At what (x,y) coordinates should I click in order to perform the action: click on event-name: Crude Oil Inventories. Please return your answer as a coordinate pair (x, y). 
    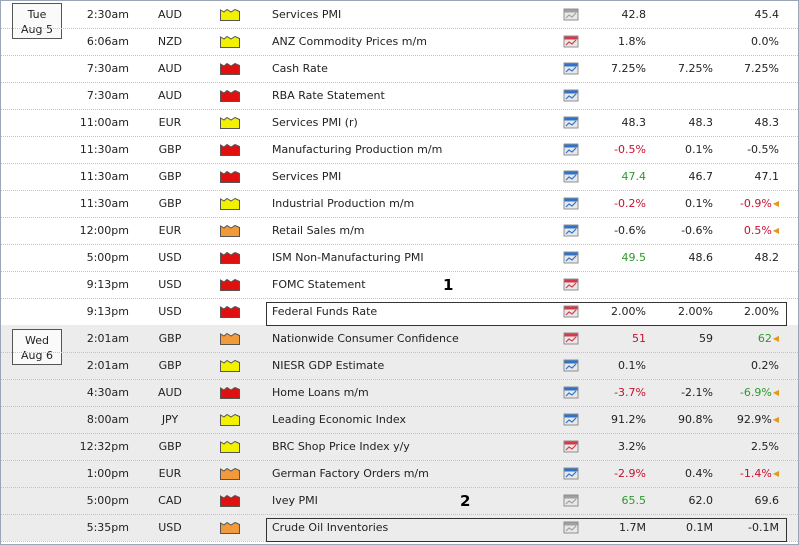
    Looking at the image, I should click on (330, 527).